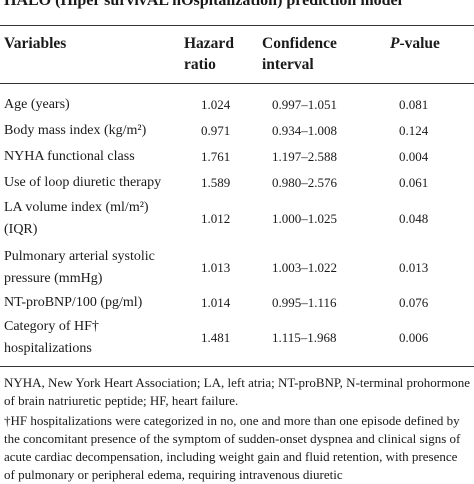 The width and height of the screenshot is (474, 484). I want to click on header-text: Hazard, so click(209, 43).